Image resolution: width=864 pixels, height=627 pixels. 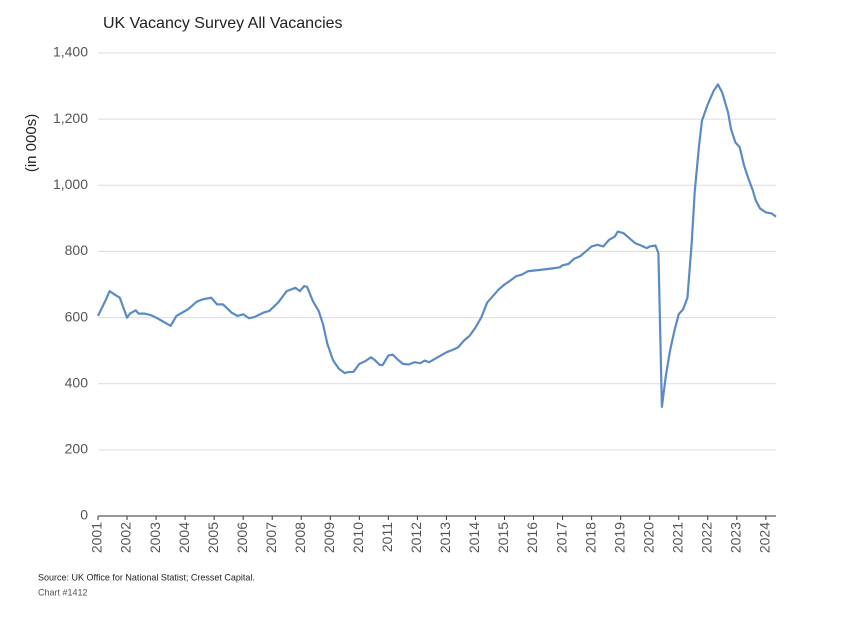 What do you see at coordinates (155, 537) in the screenshot?
I see `x-tick-label: 2003` at bounding box center [155, 537].